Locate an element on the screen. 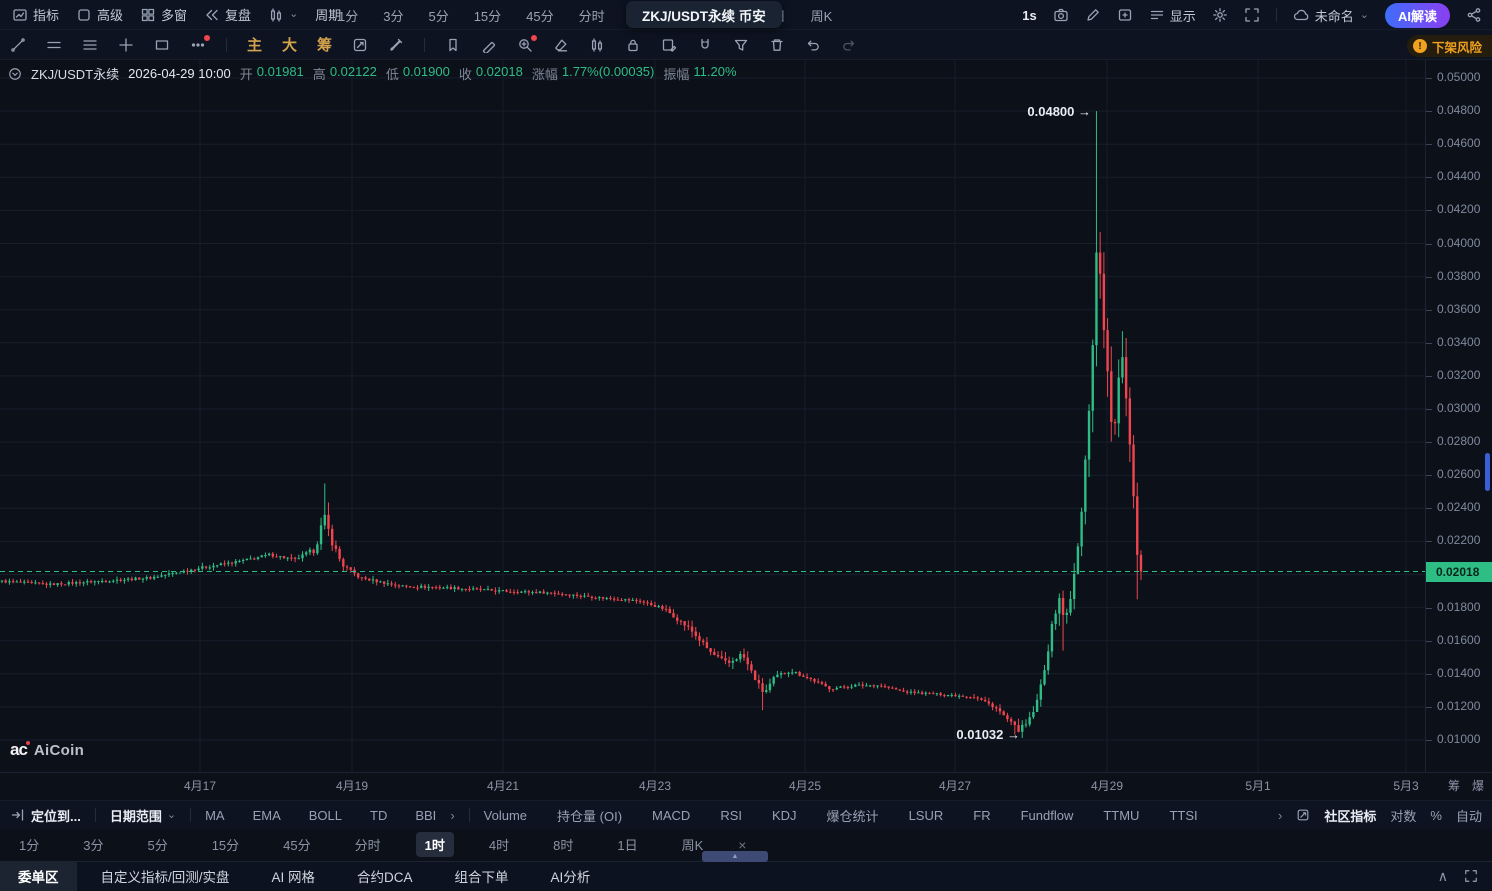 This screenshot has width=1492, height=891. trendline-tool-icon is located at coordinates (18, 45).